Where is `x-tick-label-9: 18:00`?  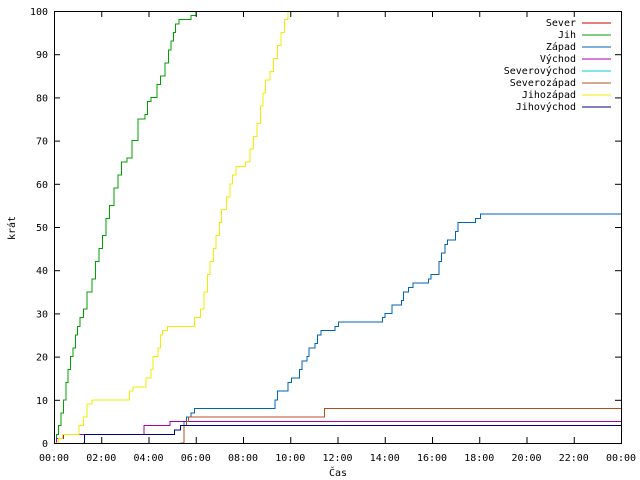 x-tick-label-9: 18:00 is located at coordinates (479, 458).